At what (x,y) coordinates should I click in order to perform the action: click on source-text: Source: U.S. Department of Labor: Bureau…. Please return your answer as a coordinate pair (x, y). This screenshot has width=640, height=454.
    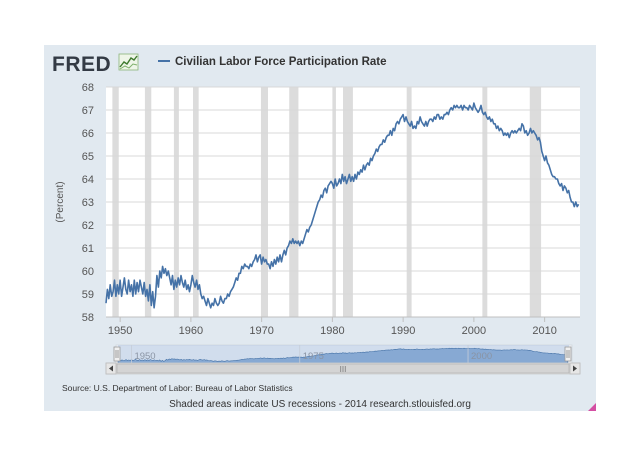
    Looking at the image, I should click on (177, 388).